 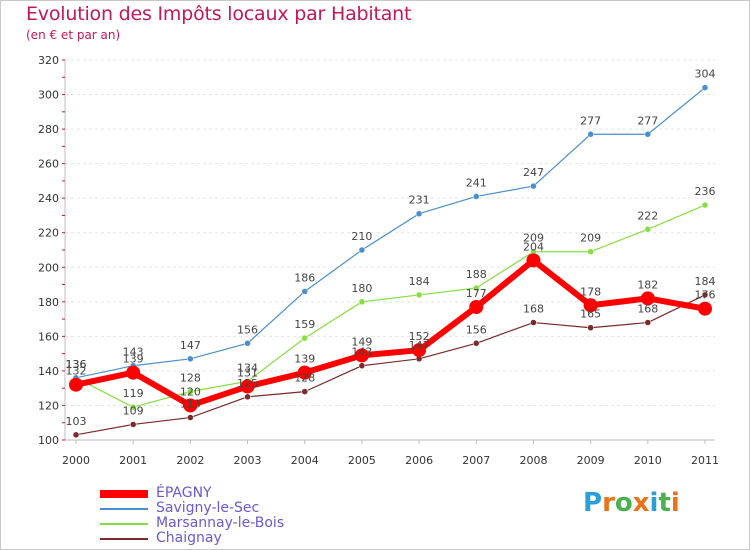 What do you see at coordinates (476, 460) in the screenshot?
I see `x-tick-label: 2007` at bounding box center [476, 460].